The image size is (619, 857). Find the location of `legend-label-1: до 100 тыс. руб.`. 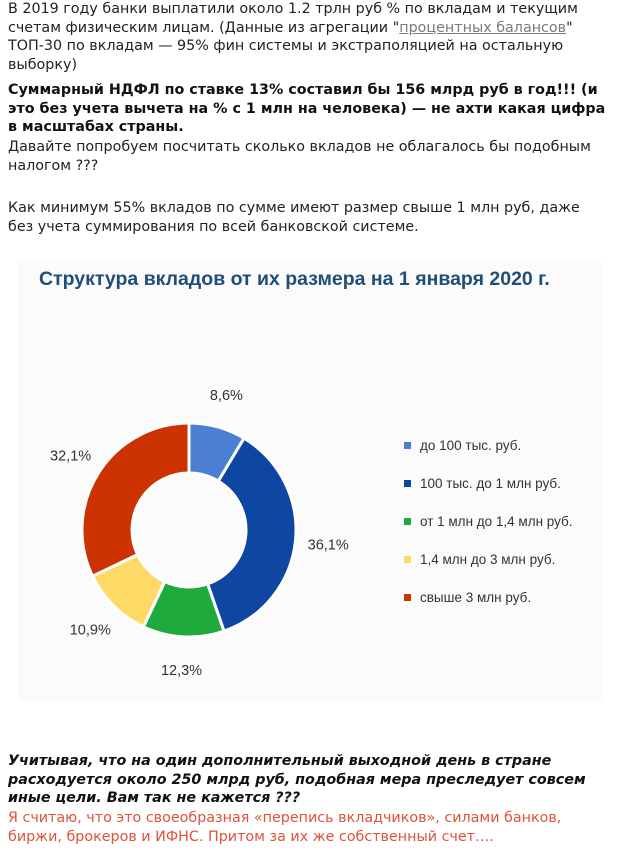

legend-label-1: до 100 тыс. руб. is located at coordinates (470, 445).